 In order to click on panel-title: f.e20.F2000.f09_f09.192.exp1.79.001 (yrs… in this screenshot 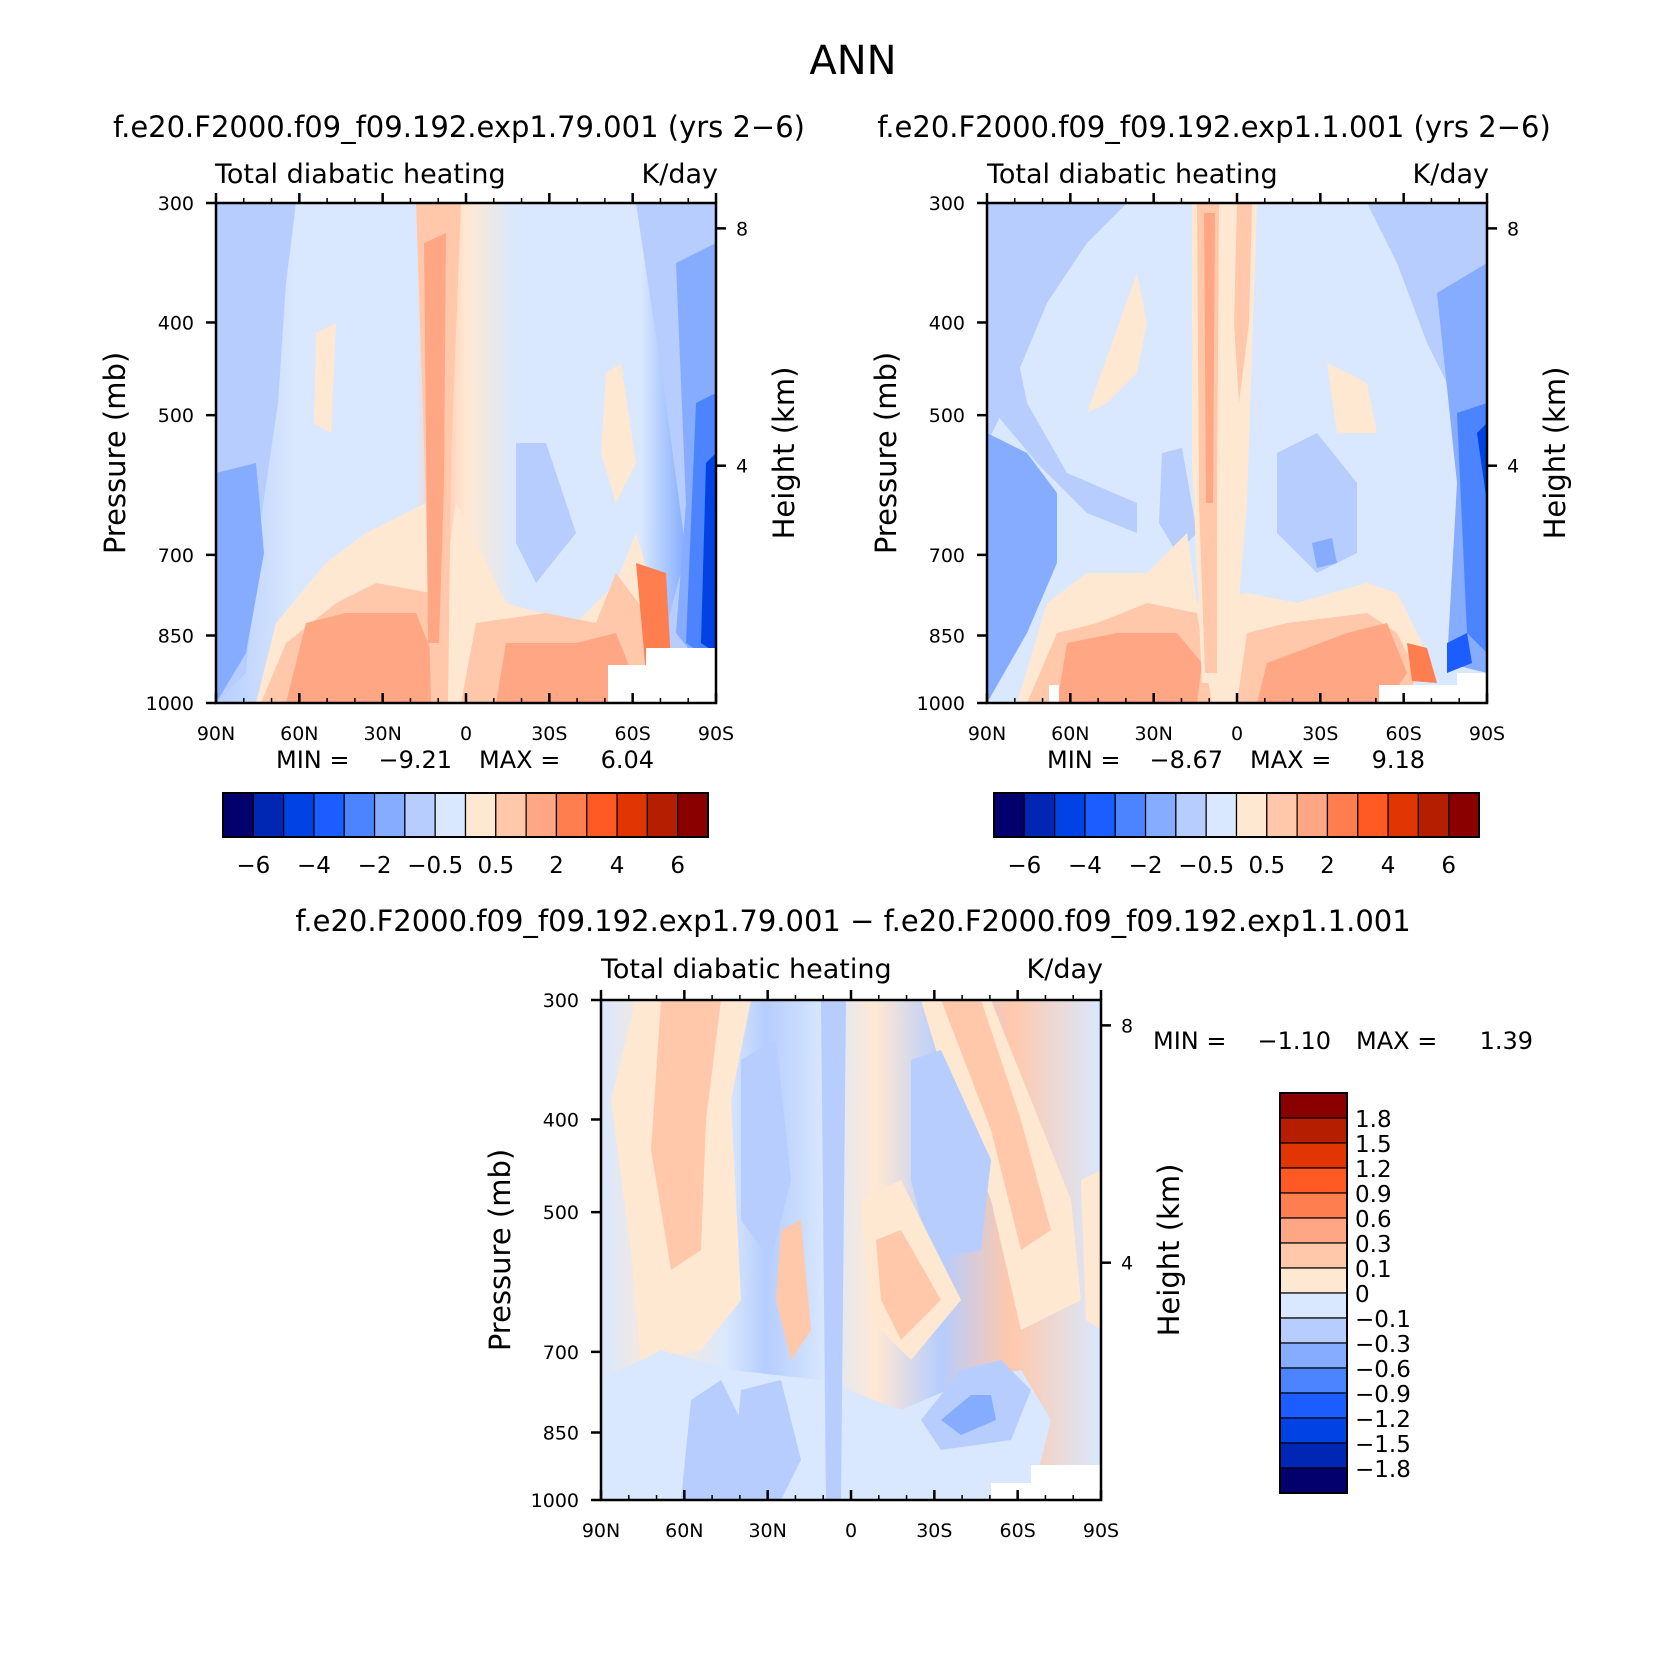, I will do `click(459, 127)`.